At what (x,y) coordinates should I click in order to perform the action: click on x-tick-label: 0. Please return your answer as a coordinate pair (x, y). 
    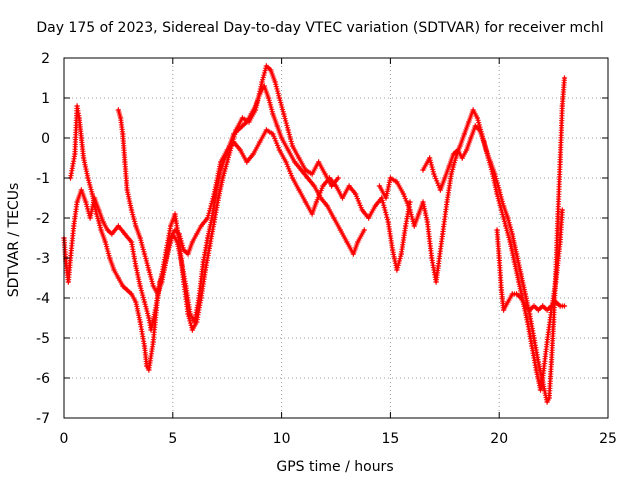
    Looking at the image, I should click on (64, 439).